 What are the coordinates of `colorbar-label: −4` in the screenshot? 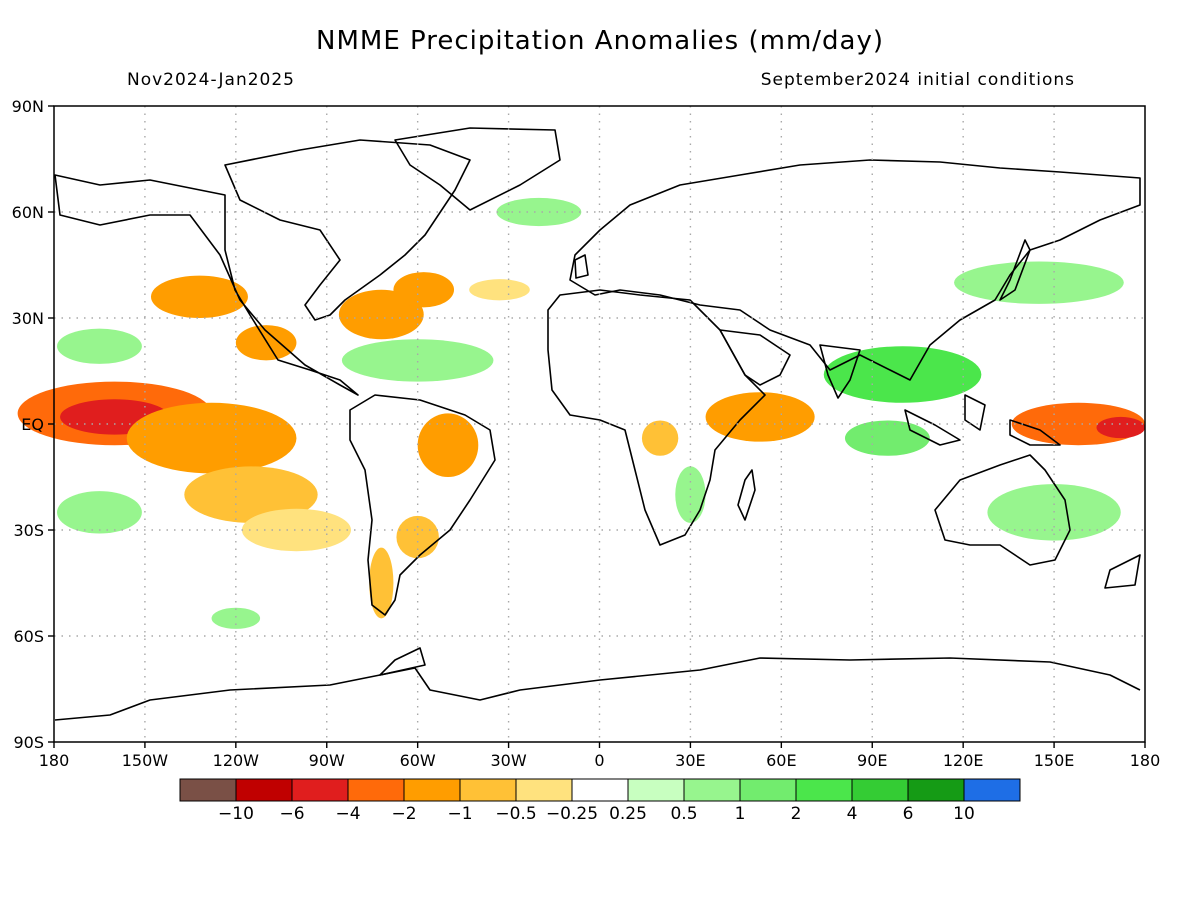 It's located at (347, 814).